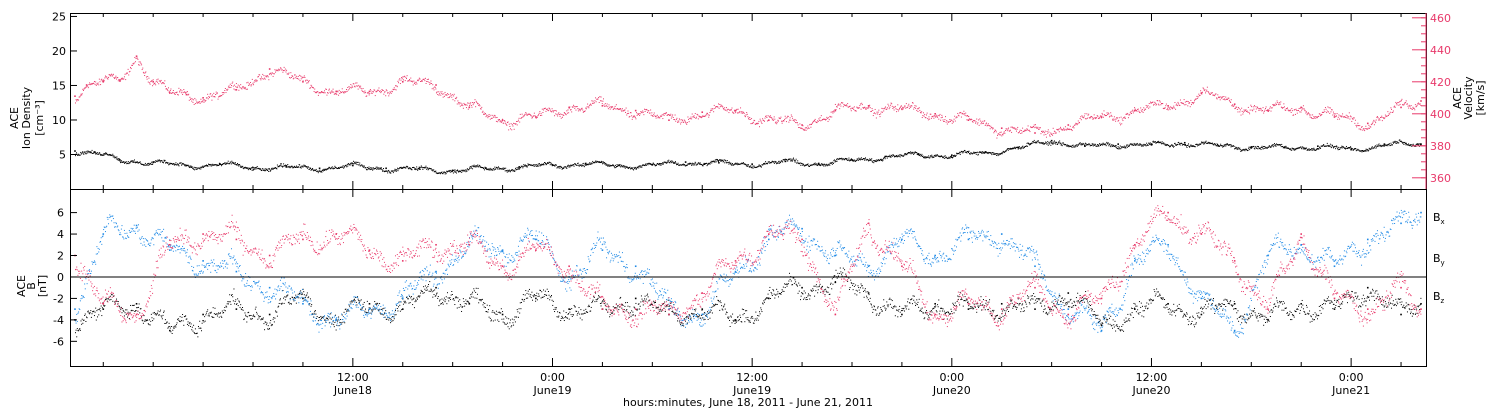  I want to click on ion-density-point, so click(818, 163).